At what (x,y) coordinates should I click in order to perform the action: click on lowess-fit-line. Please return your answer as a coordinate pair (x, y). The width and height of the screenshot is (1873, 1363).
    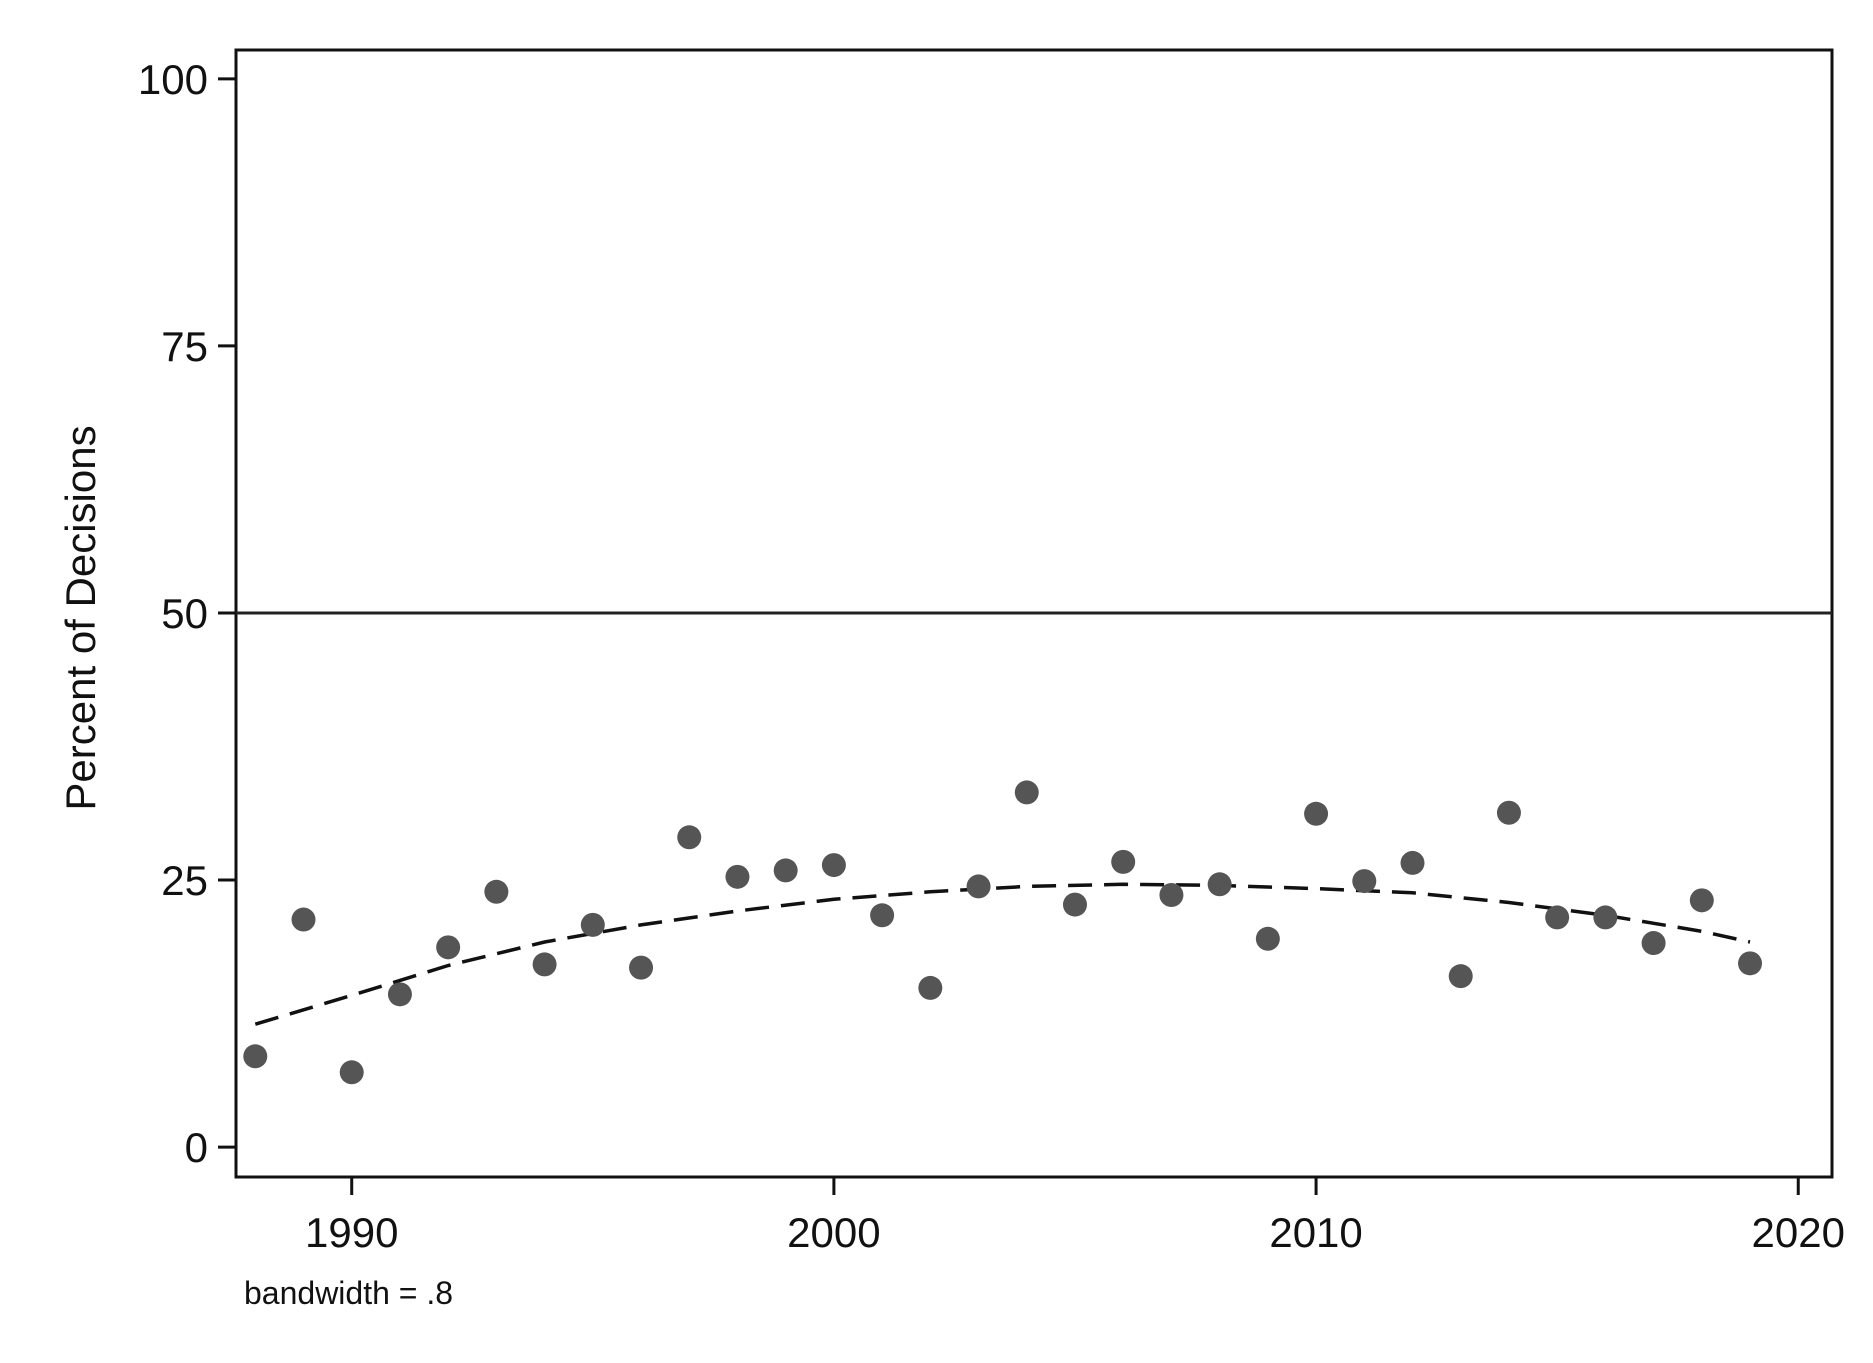
    Looking at the image, I should click on (1002, 954).